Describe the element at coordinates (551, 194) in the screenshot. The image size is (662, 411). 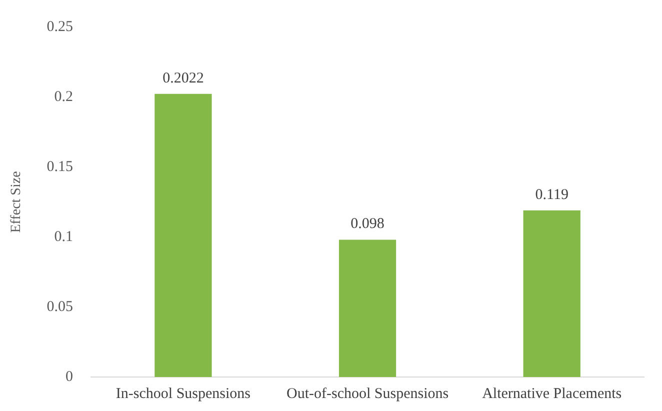
I see `data-label: 0.119` at that location.